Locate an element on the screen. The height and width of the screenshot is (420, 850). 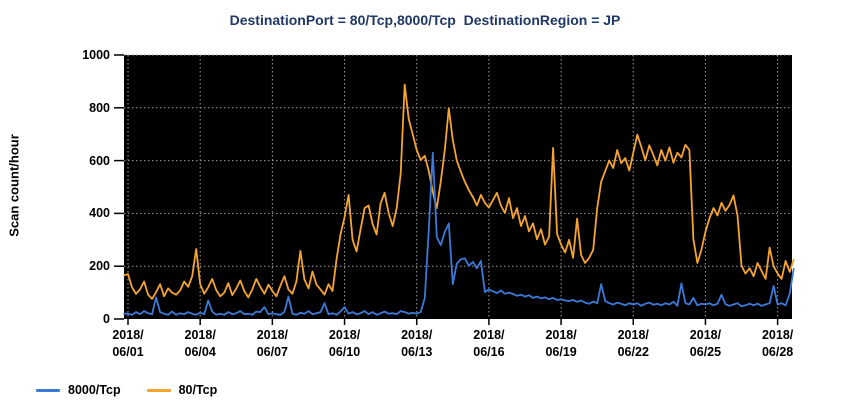
legend-item-80tcp: 80/Tcp is located at coordinates (182, 390).